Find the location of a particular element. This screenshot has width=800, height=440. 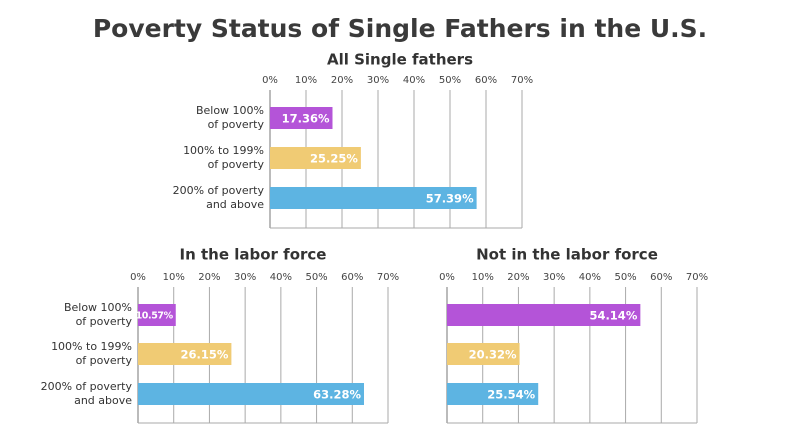

chart-subtitle: All Single fathers is located at coordinates (400, 60).